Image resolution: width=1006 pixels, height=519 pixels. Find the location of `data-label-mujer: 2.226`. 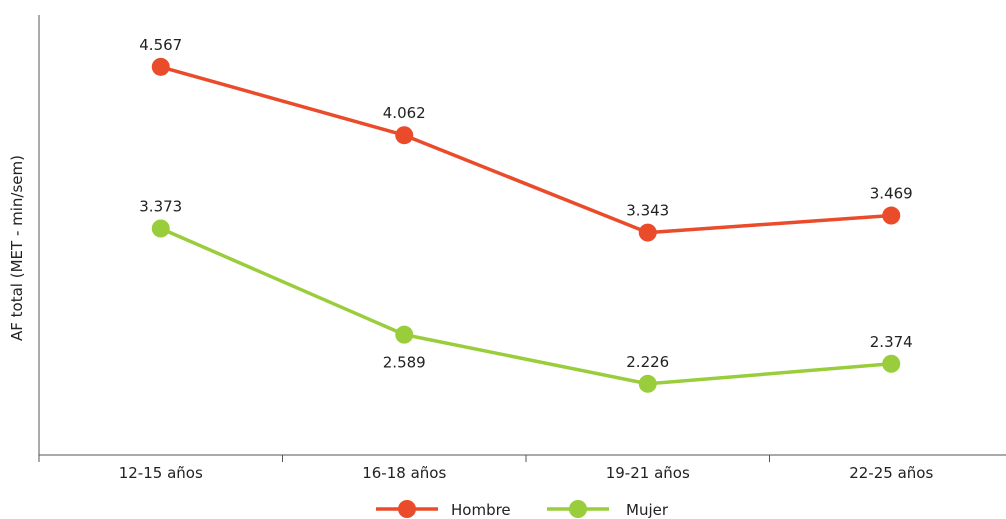

data-label-mujer: 2.226 is located at coordinates (647, 362).